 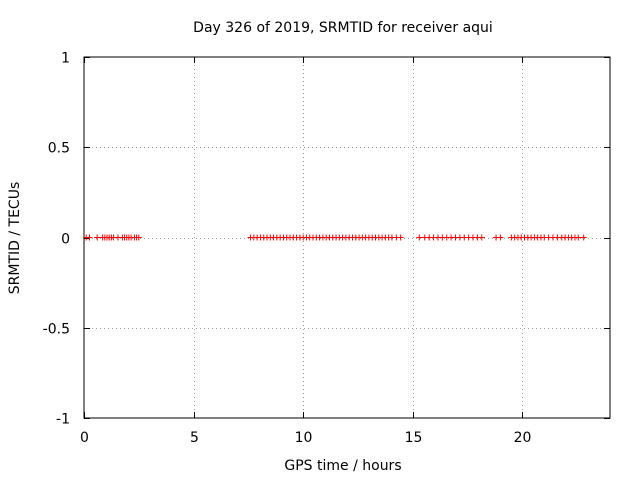 What do you see at coordinates (59, 149) in the screenshot?
I see `y-tick-label: 0.5` at bounding box center [59, 149].